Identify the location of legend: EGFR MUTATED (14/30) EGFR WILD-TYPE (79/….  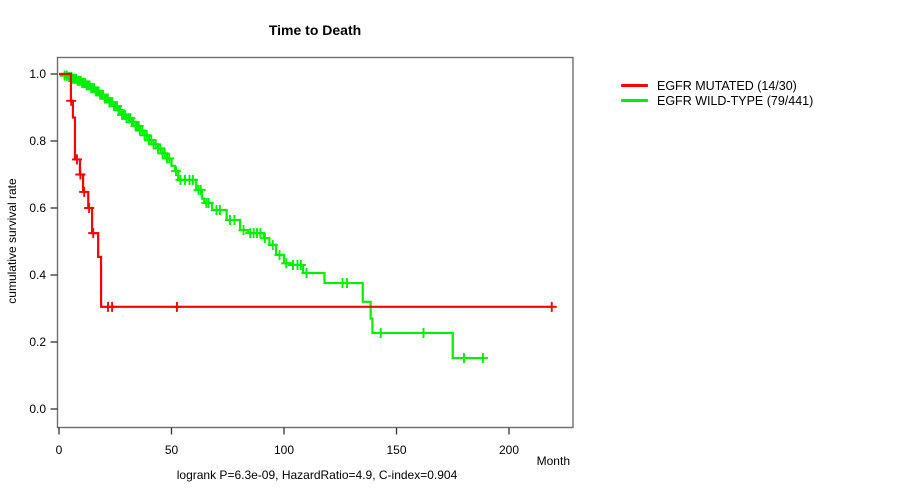
(717, 93).